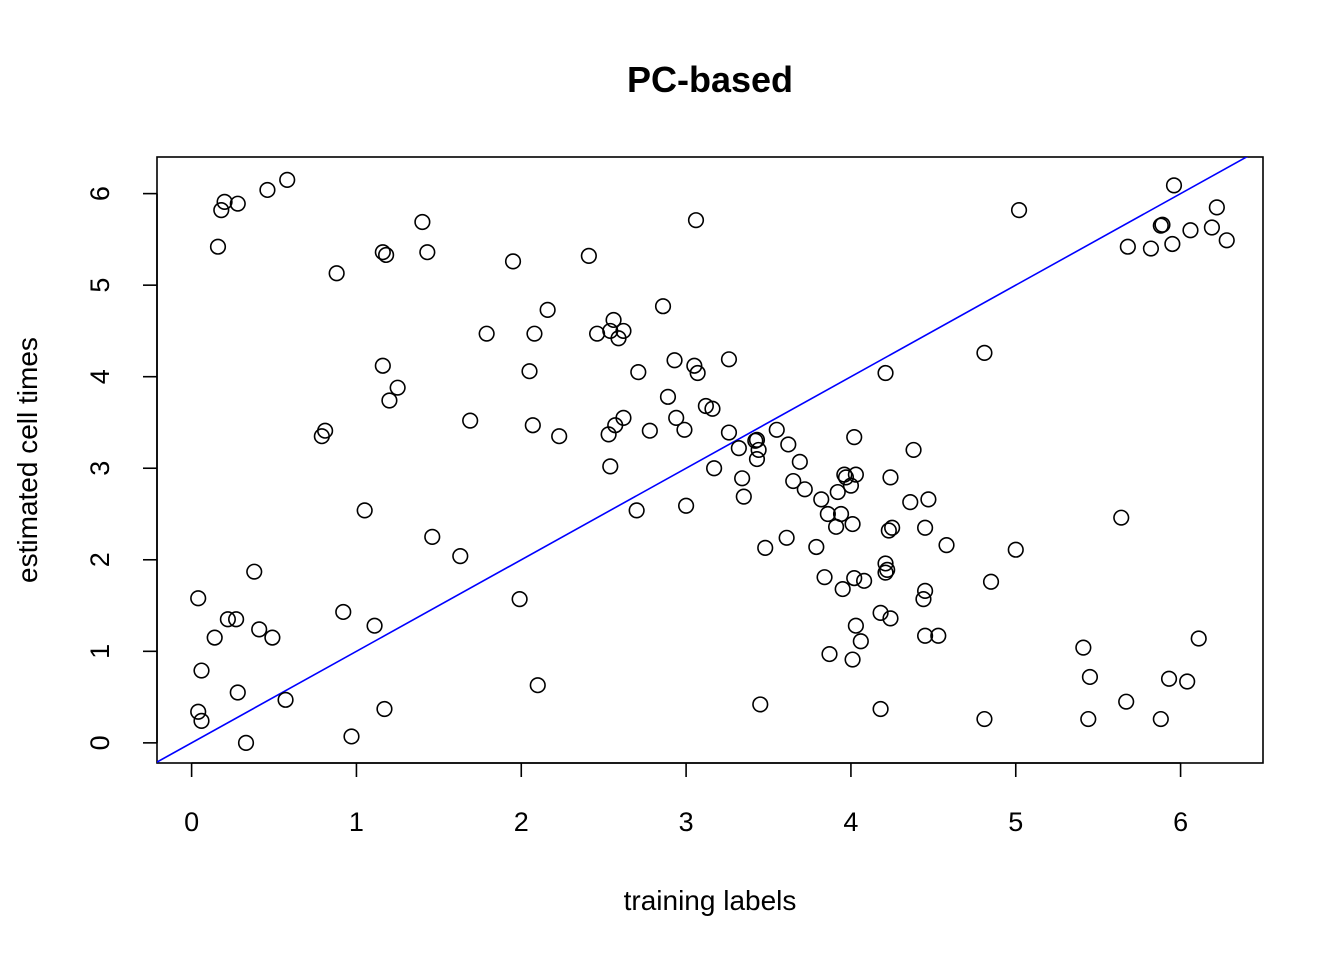 The width and height of the screenshot is (1344, 960). I want to click on x-tick-label: 5, so click(1015, 822).